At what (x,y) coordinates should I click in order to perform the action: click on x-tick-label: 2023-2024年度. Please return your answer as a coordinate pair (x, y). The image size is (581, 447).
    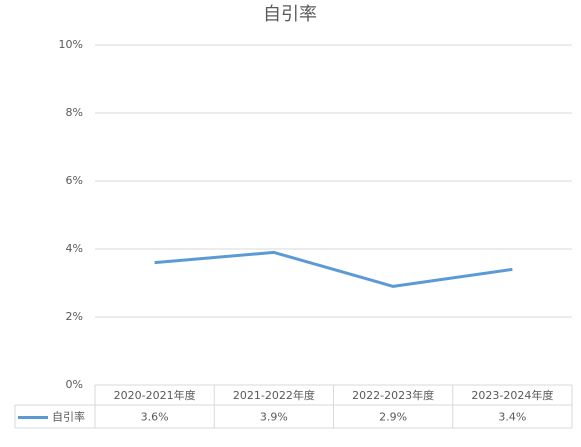
    Looking at the image, I should click on (512, 395).